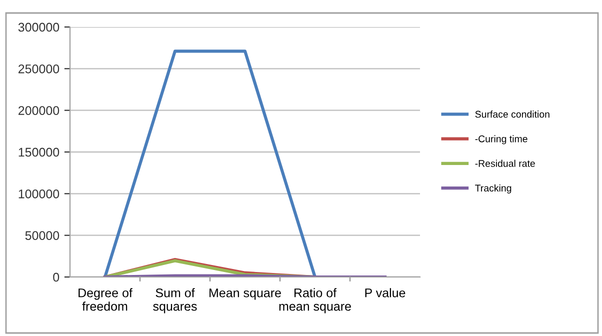  Describe the element at coordinates (56, 277) in the screenshot. I see `y-tick-label: 0` at that location.